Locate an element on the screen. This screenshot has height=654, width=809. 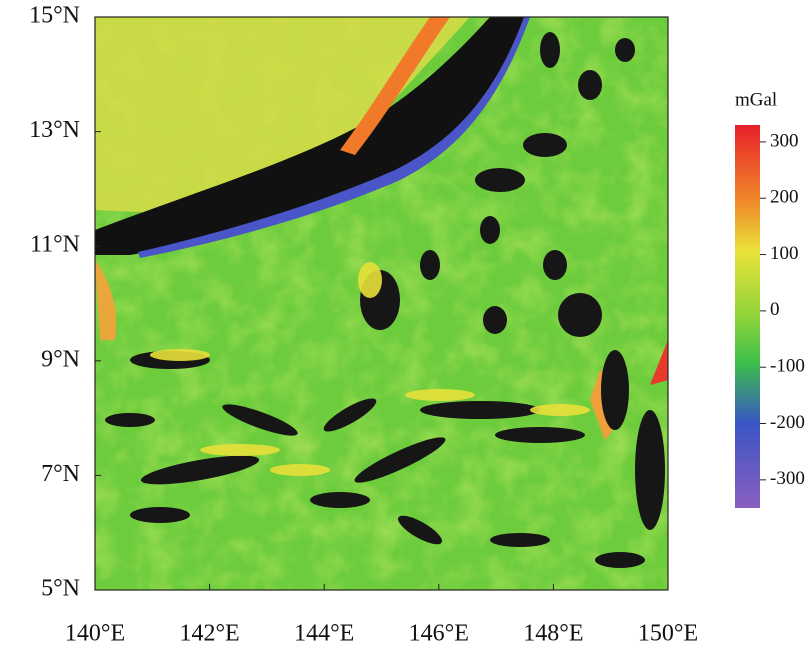
lon-tick-label: 144°E is located at coordinates (324, 634).